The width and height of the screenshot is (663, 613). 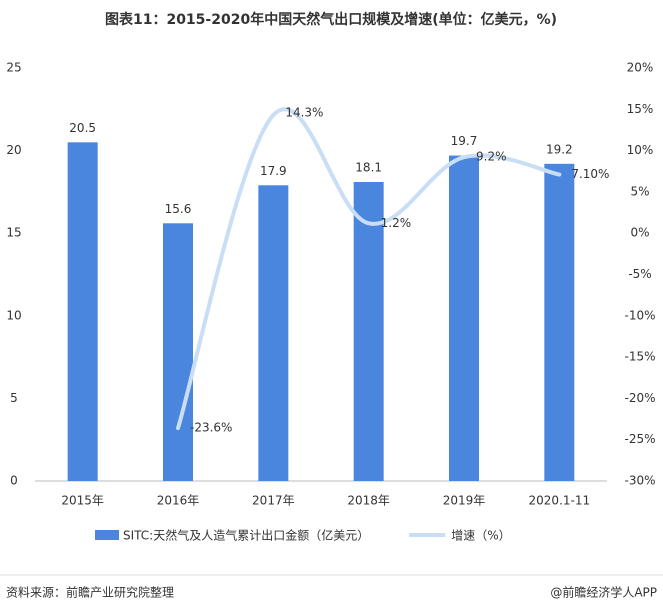 I want to click on line-label: -23.6%, so click(x=211, y=428).